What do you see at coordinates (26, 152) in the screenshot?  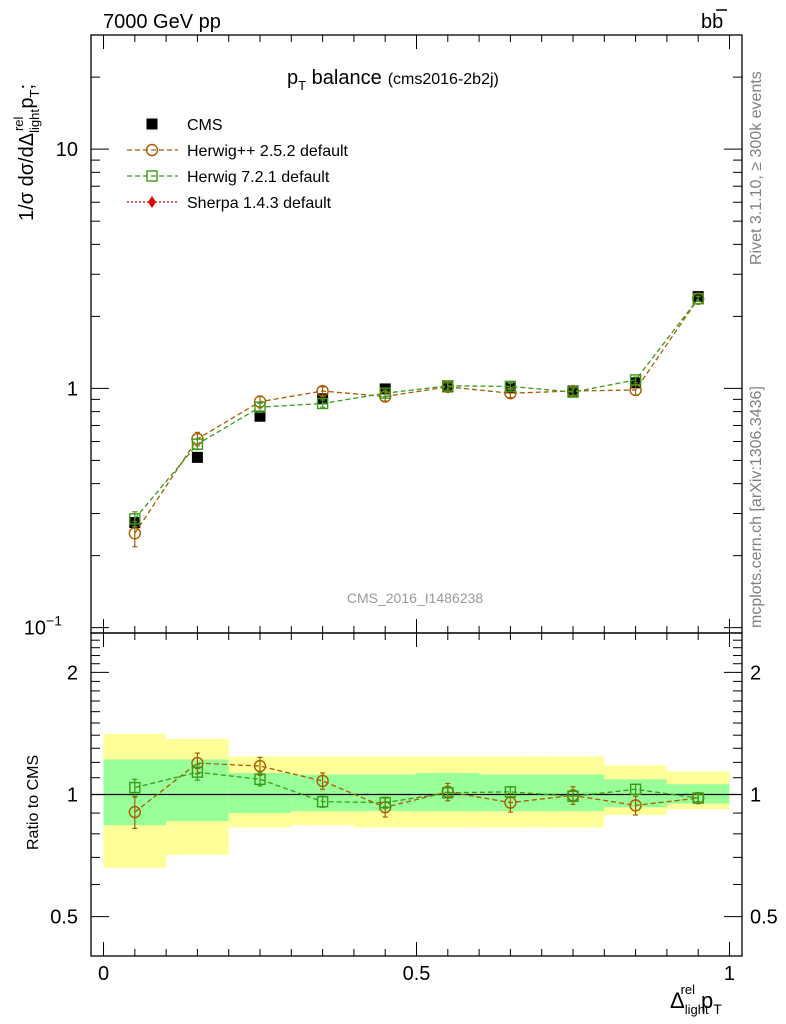 I see `upper-y-axis-label: 1/σ dσ/dΔlightrelpT;` at bounding box center [26, 152].